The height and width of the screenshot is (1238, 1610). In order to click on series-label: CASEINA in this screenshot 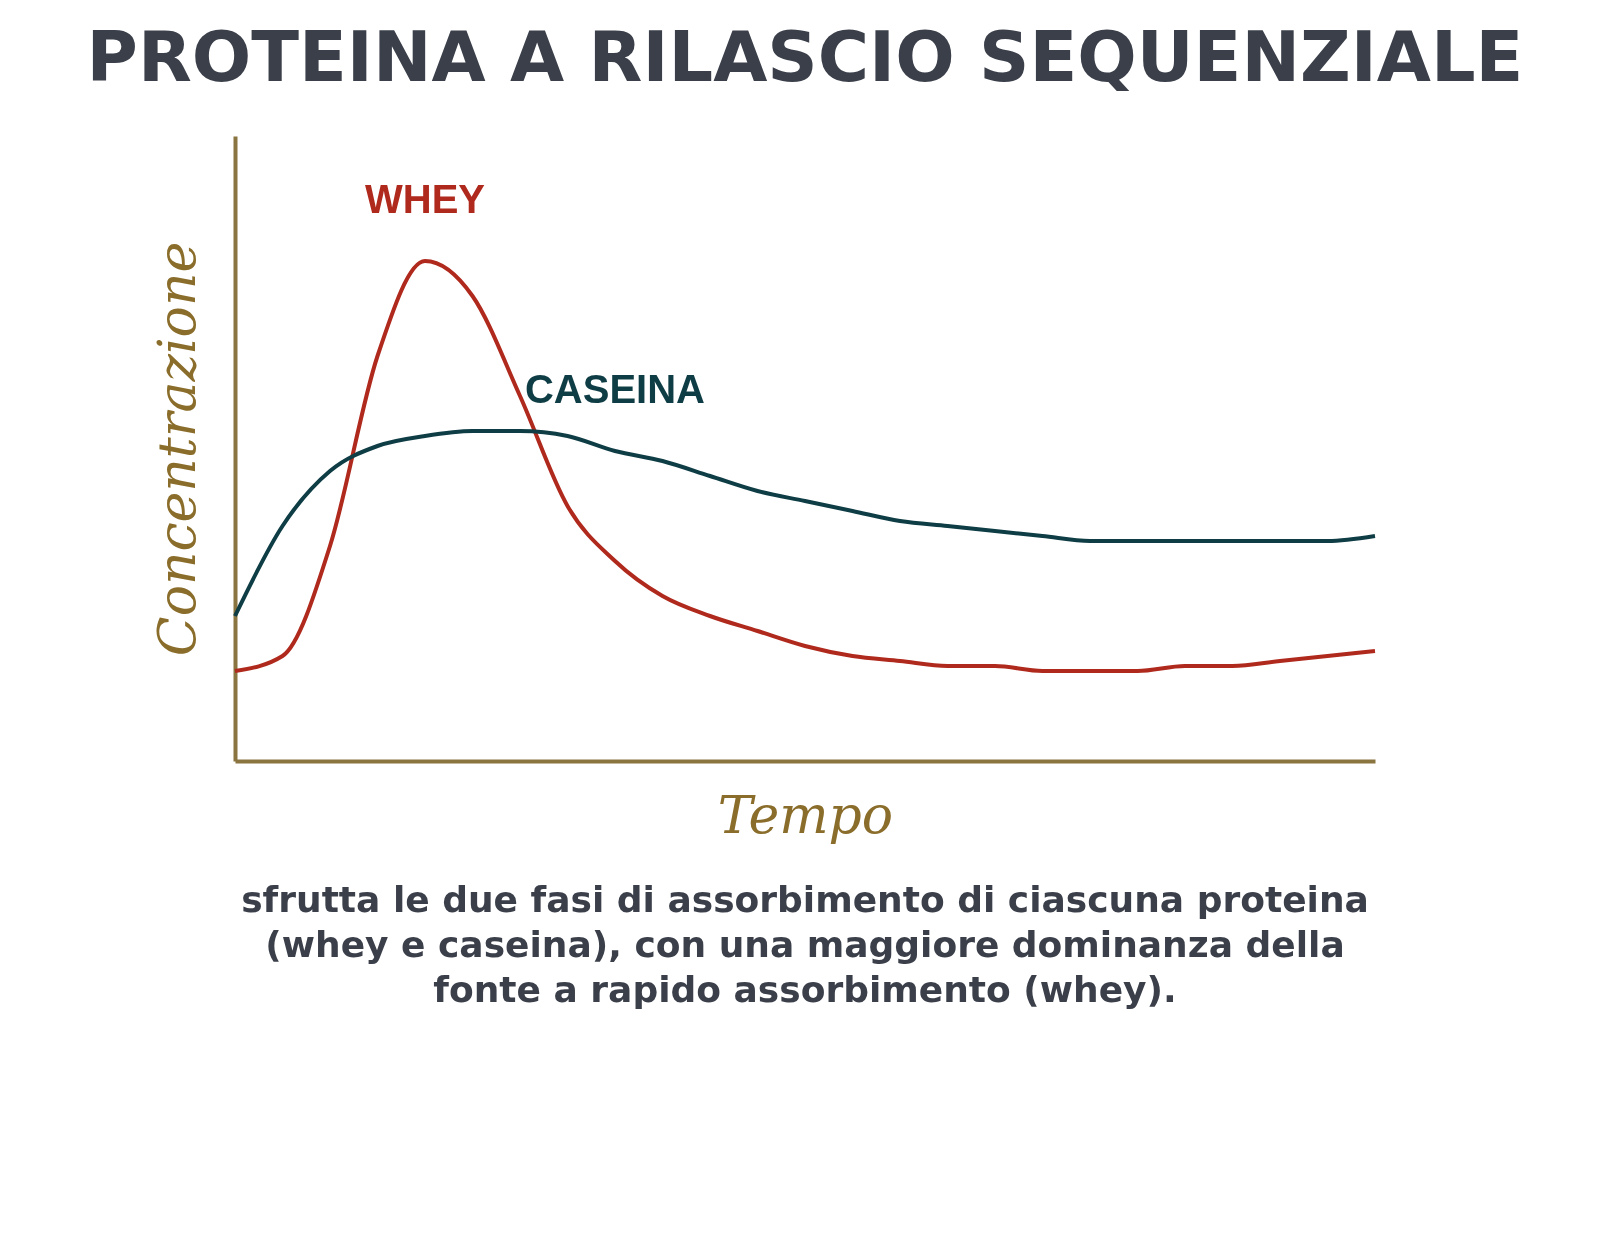, I will do `click(615, 389)`.